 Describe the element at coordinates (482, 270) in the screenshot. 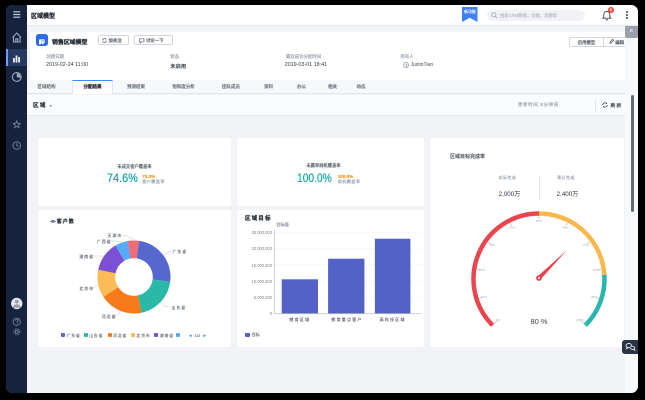

I see `svg-text: 20%` at that location.